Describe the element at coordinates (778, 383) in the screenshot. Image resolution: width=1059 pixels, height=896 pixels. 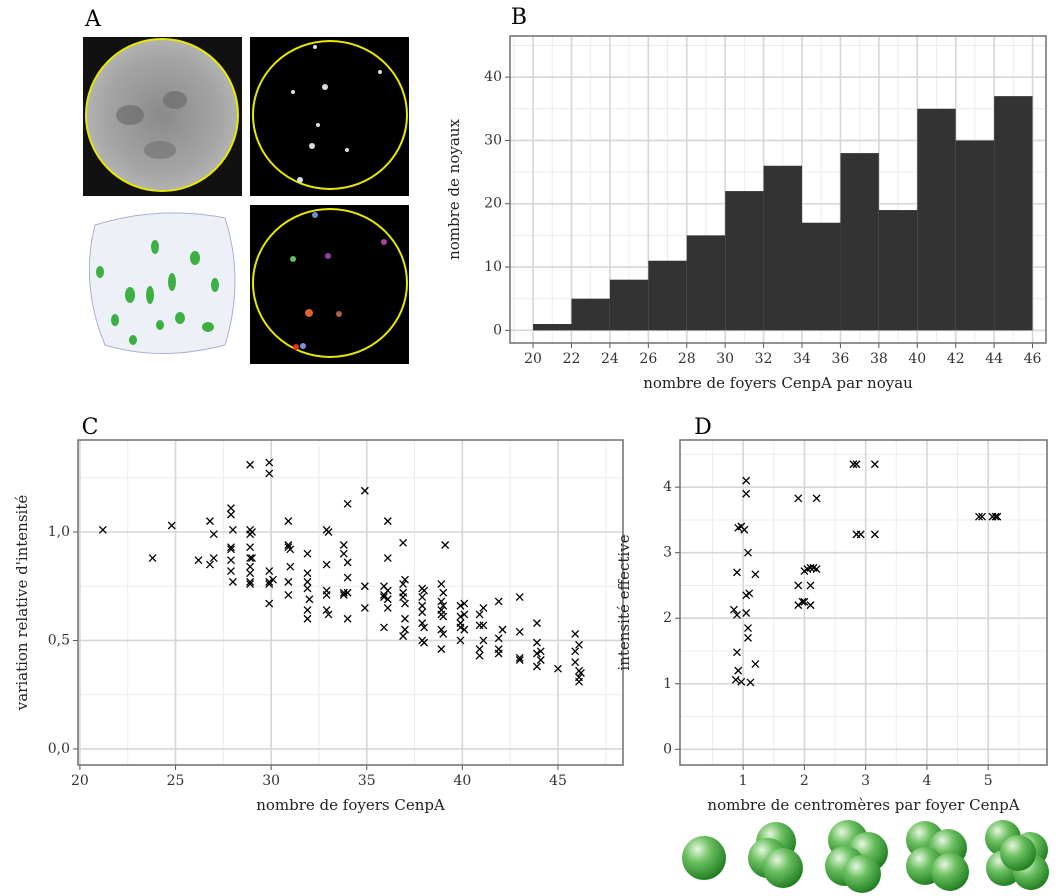
I see `x-axis-title: nombre de foyers CenpA par noyau` at that location.